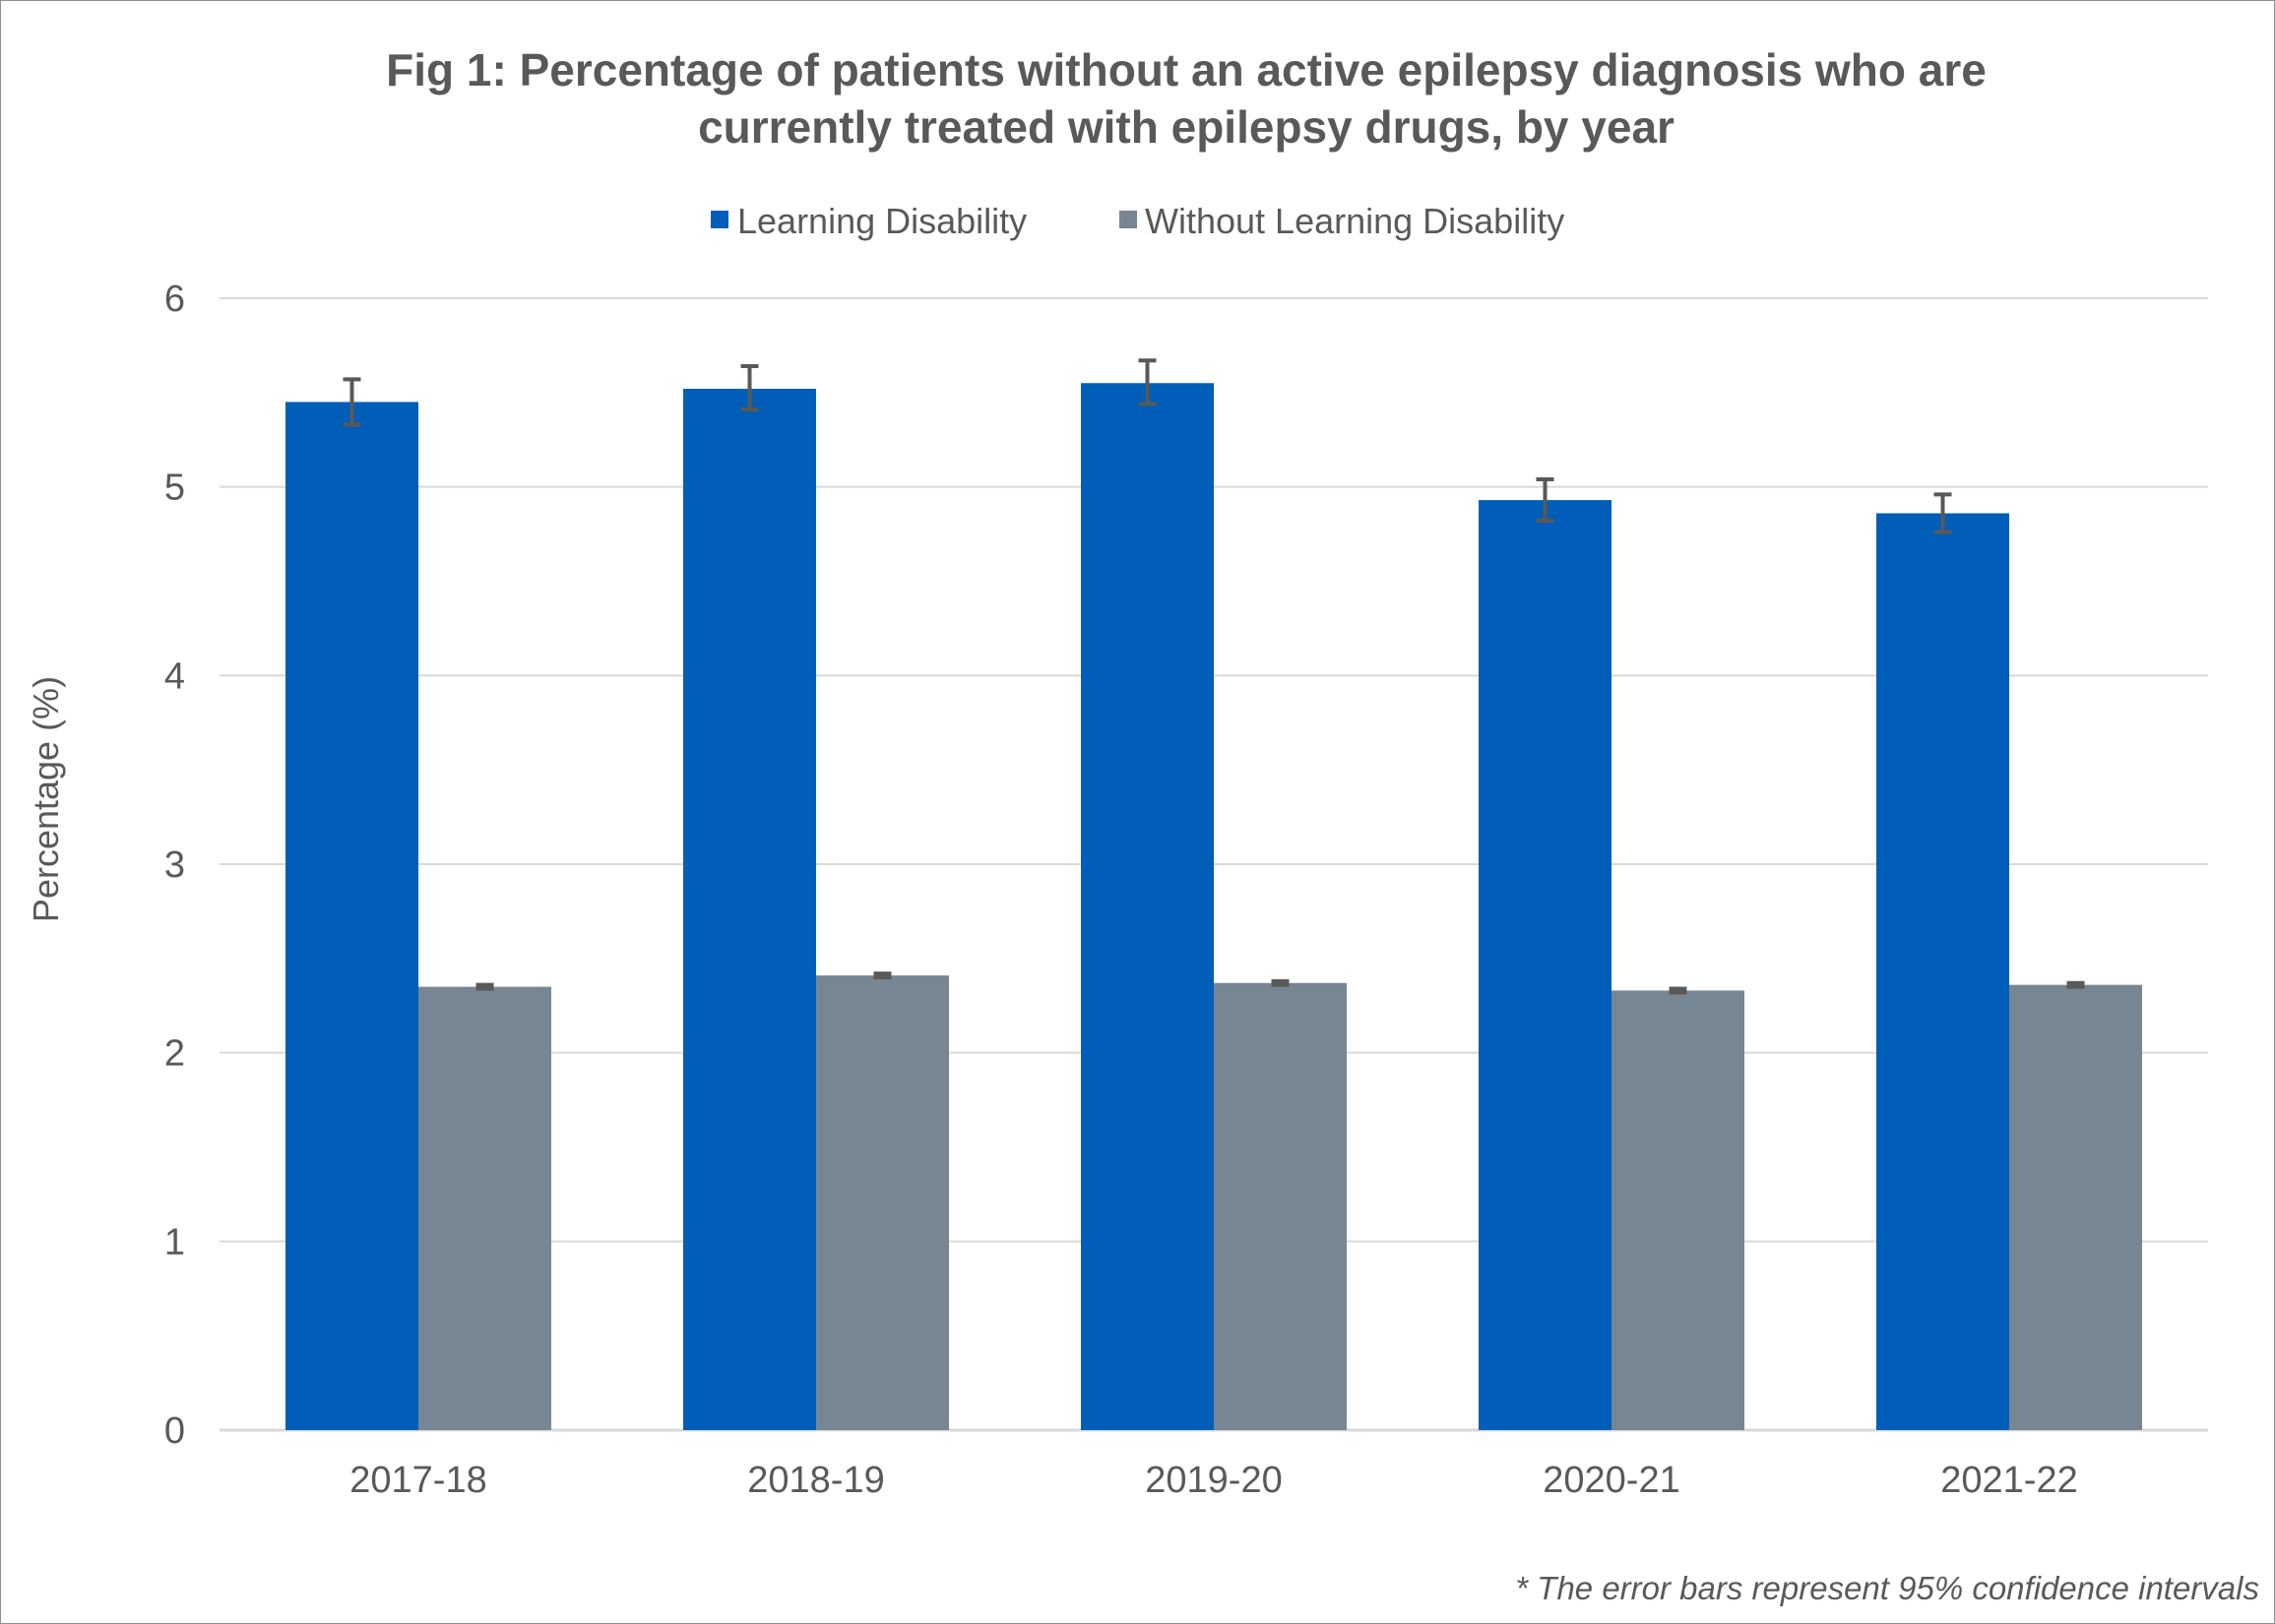  Describe the element at coordinates (174, 488) in the screenshot. I see `y-tick-label: 5` at that location.